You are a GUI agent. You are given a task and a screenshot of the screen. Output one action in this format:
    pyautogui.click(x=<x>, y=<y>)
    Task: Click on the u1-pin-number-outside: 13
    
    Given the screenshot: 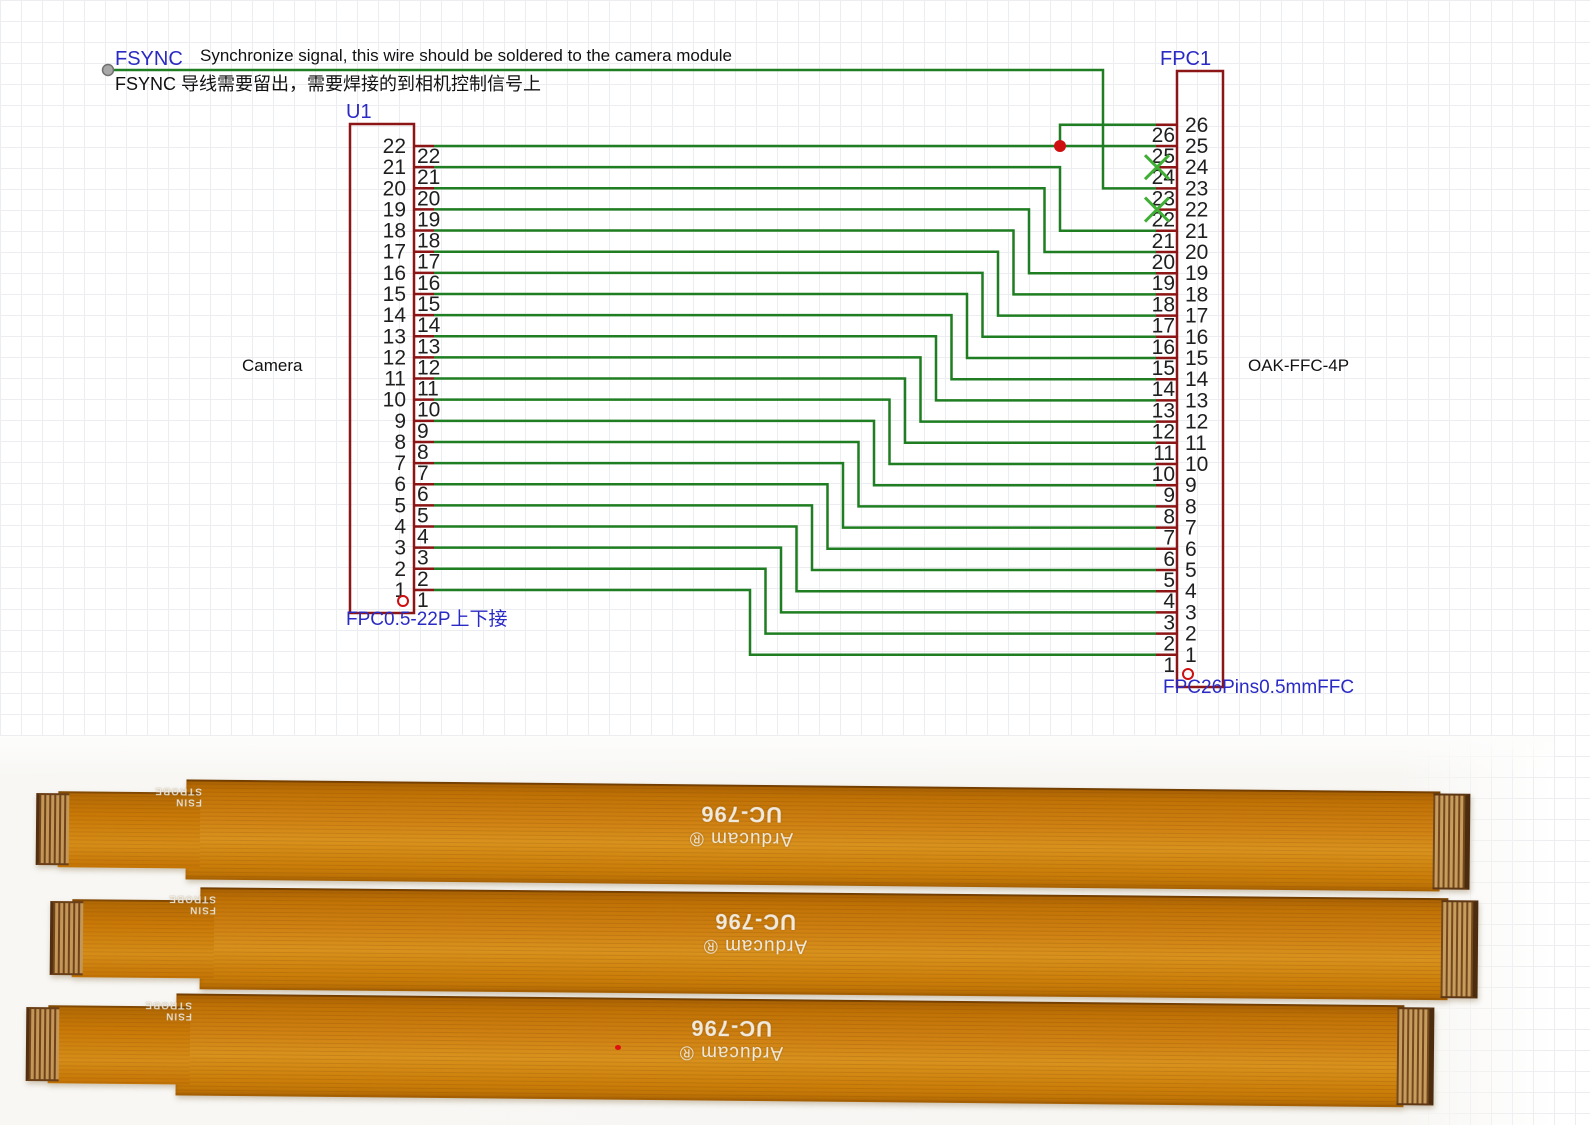 What is the action you would take?
    pyautogui.click(x=428, y=346)
    